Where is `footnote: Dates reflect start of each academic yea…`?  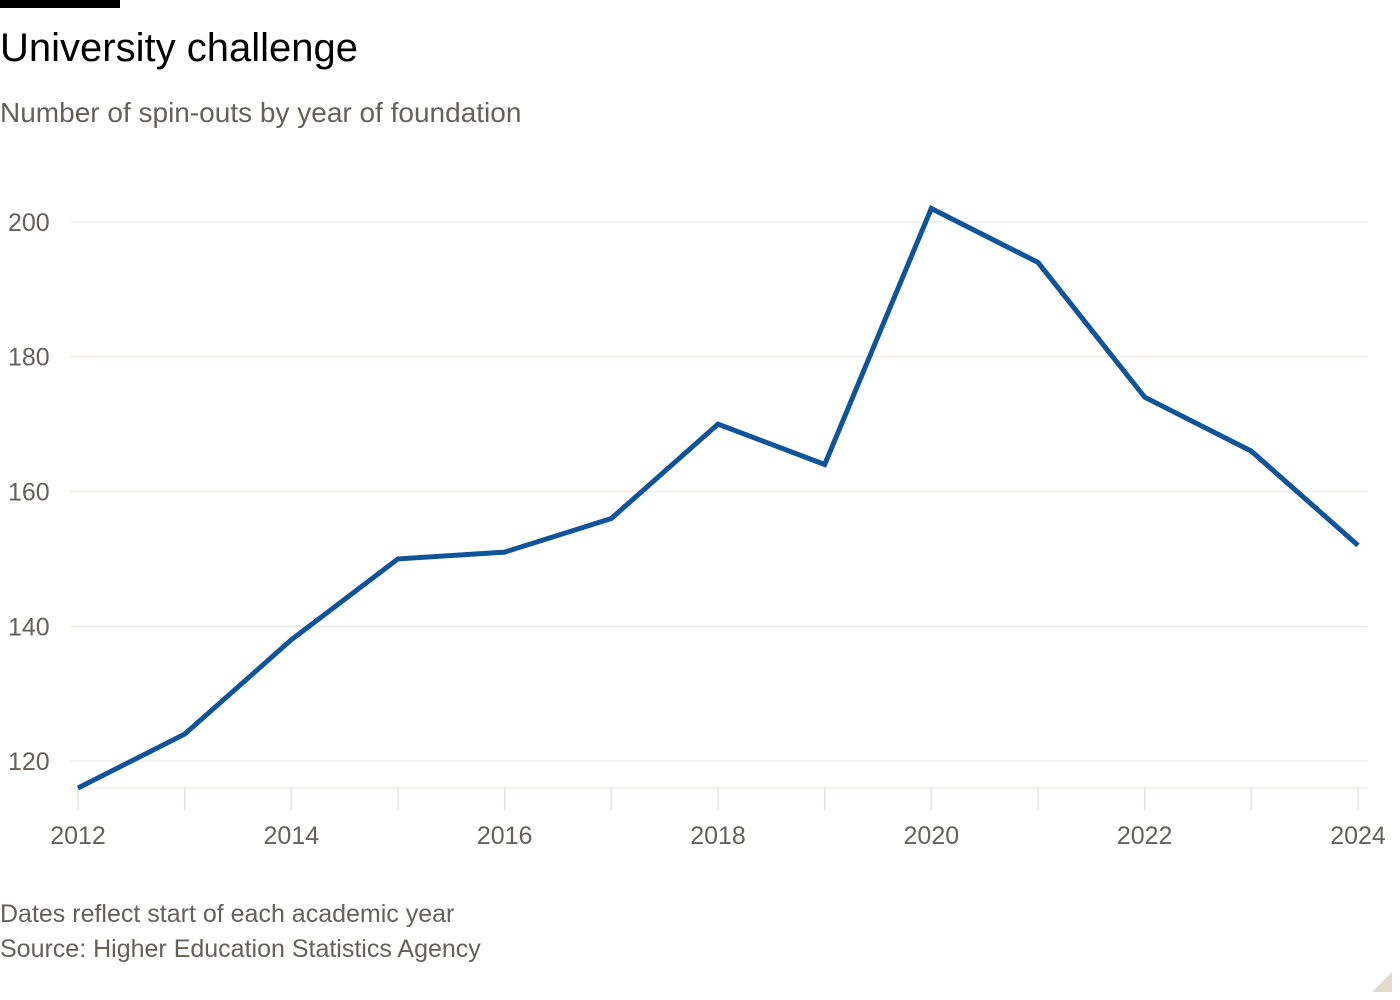
footnote: Dates reflect start of each academic yea… is located at coordinates (227, 914).